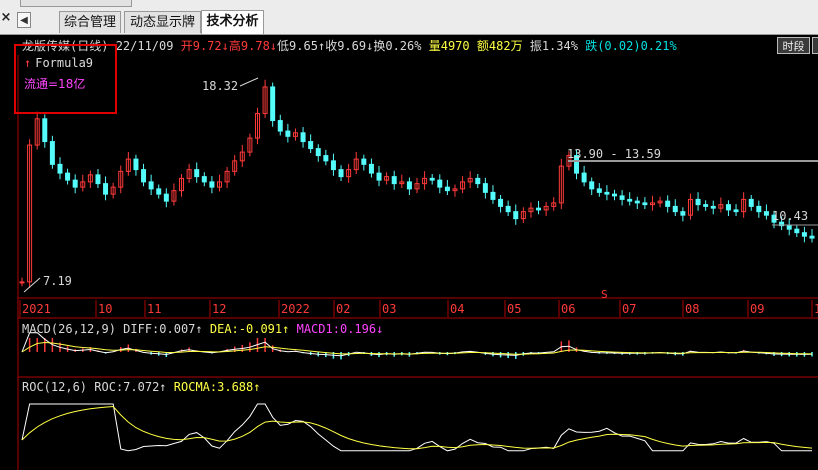 The width and height of the screenshot is (818, 470). I want to click on amount-label: 额, so click(482, 46).